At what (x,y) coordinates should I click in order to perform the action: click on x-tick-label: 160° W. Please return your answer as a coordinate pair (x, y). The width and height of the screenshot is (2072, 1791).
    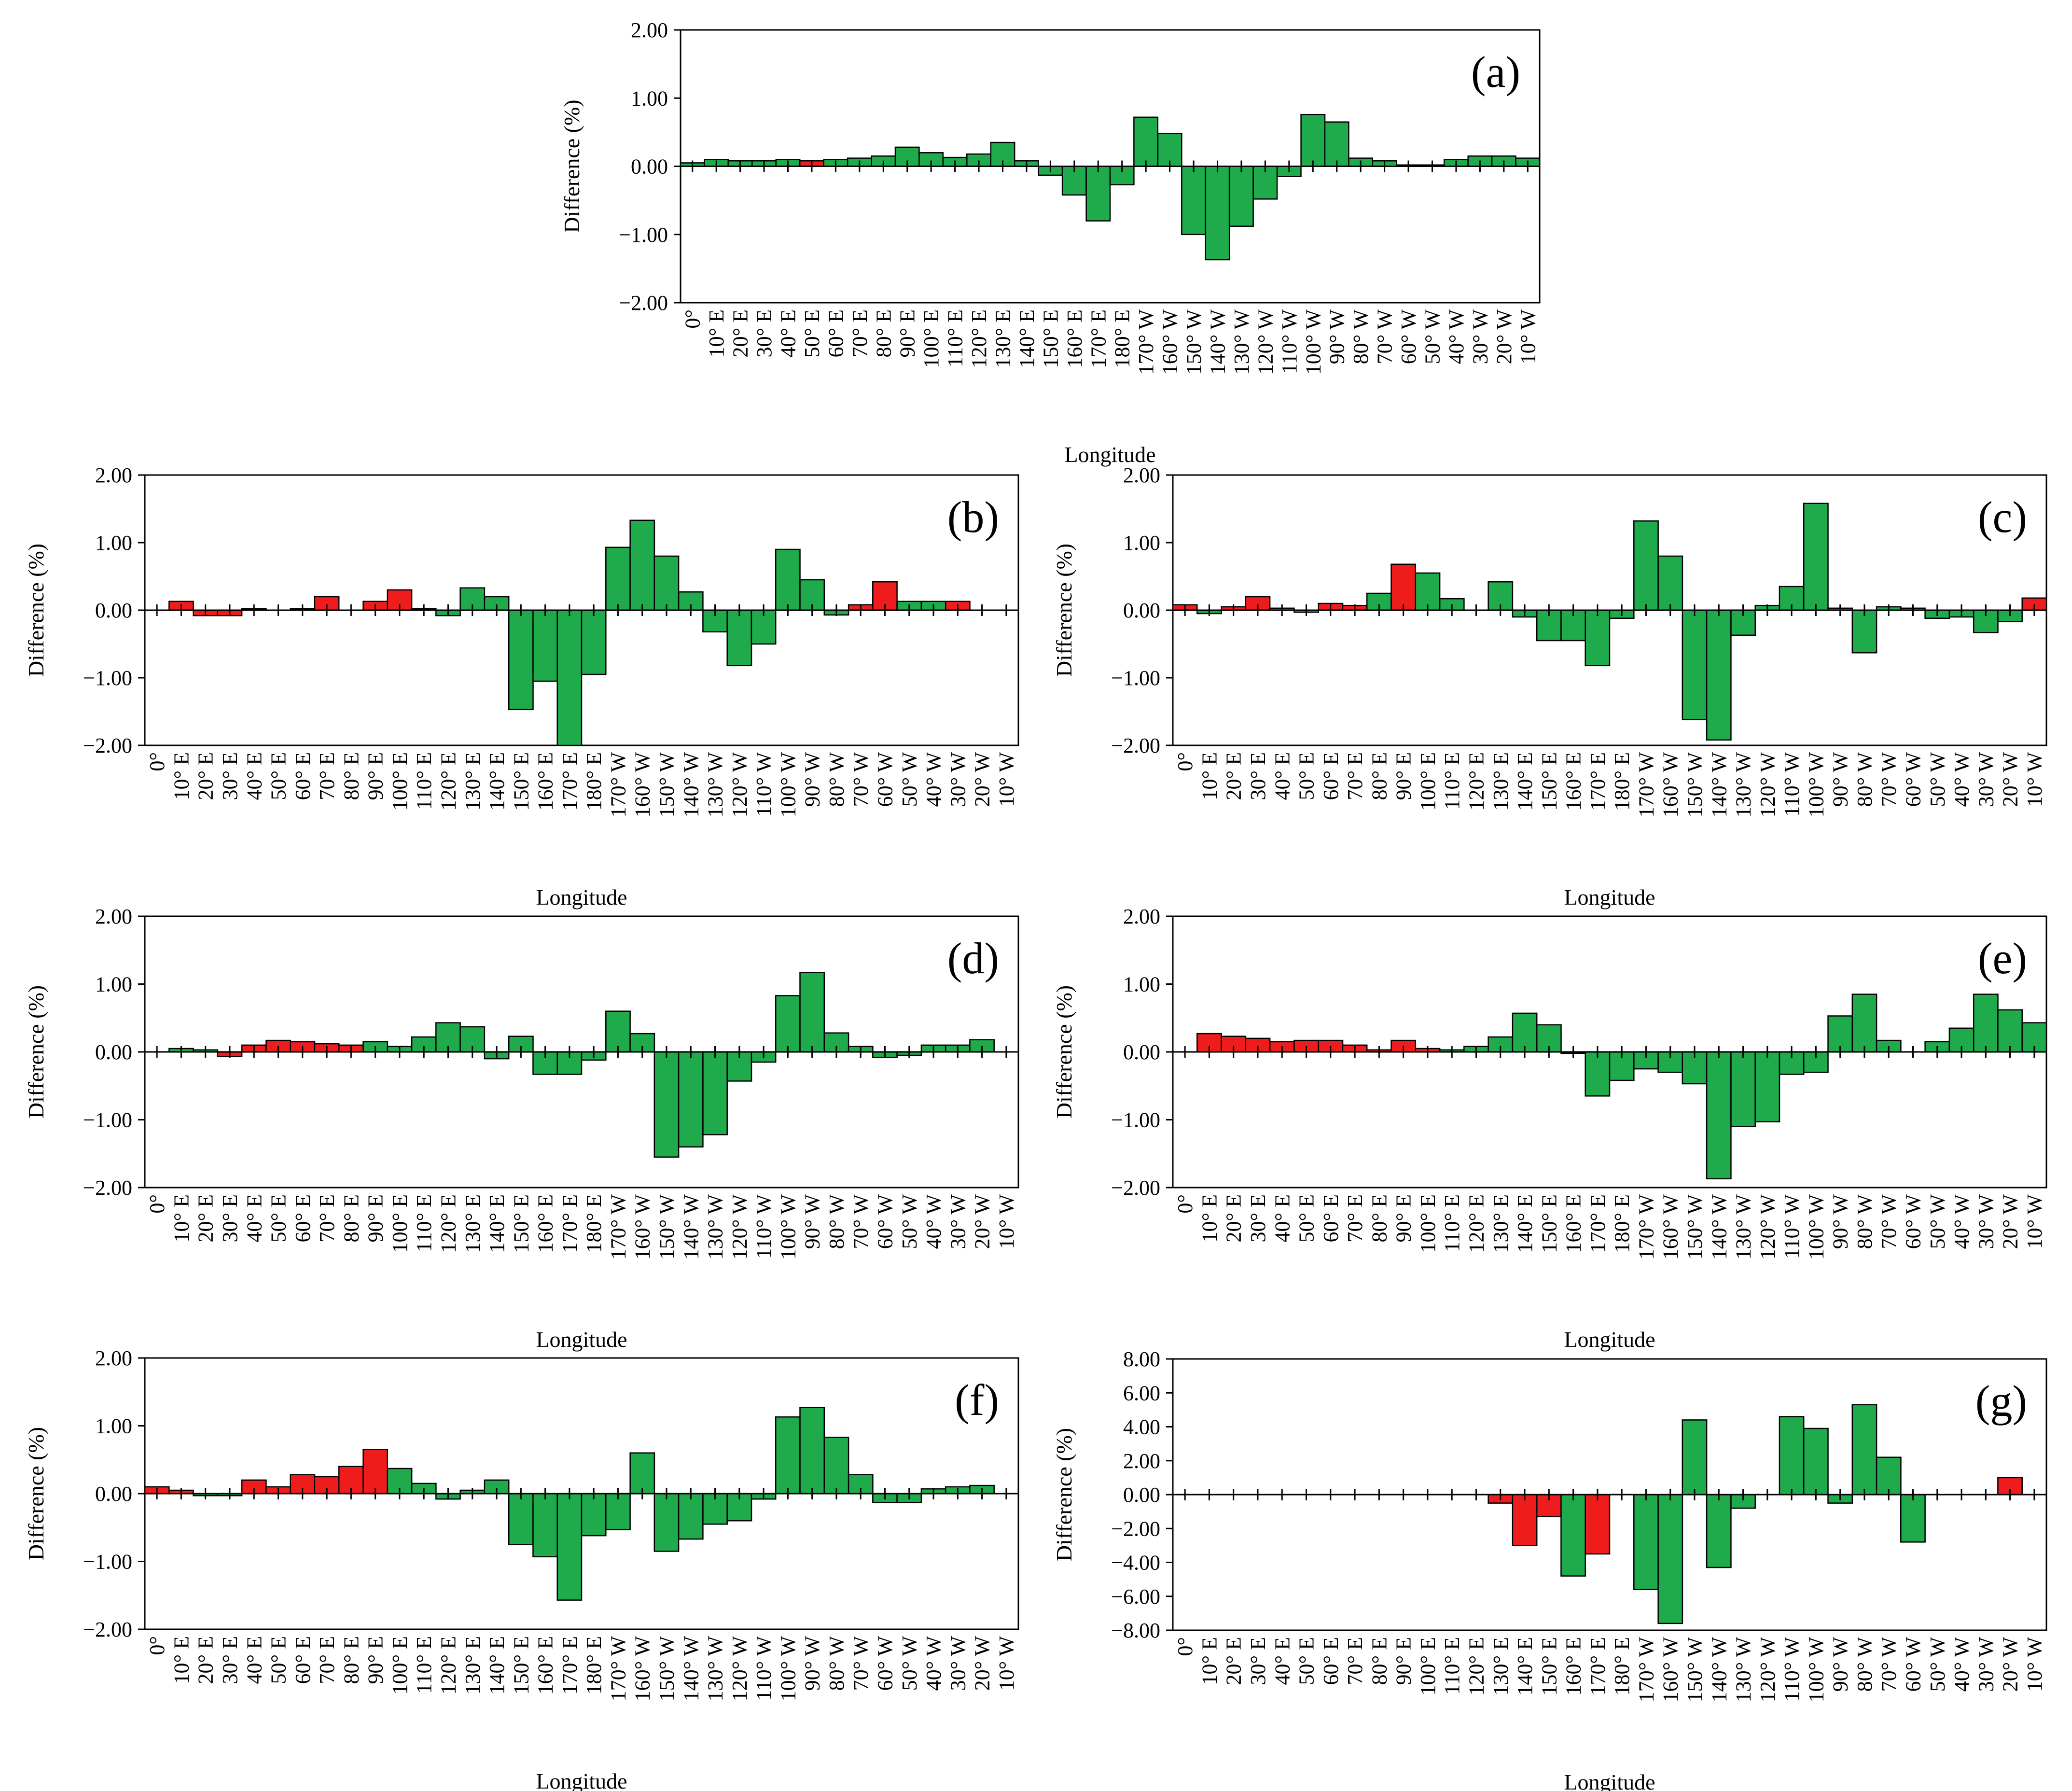
    Looking at the image, I should click on (1170, 342).